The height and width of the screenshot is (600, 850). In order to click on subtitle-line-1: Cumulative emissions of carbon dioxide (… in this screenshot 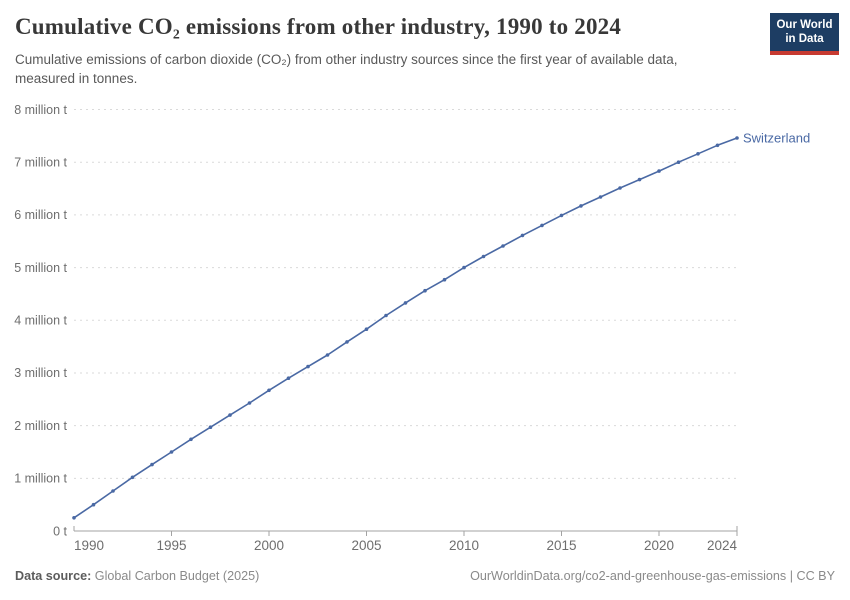, I will do `click(346, 59)`.